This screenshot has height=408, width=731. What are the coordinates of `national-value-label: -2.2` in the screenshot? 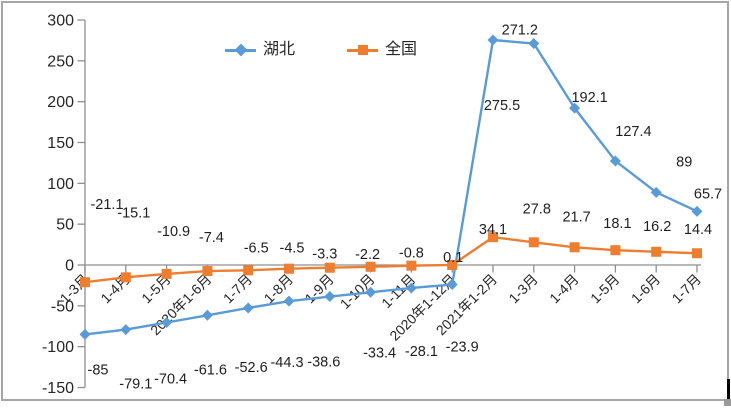 It's located at (367, 255).